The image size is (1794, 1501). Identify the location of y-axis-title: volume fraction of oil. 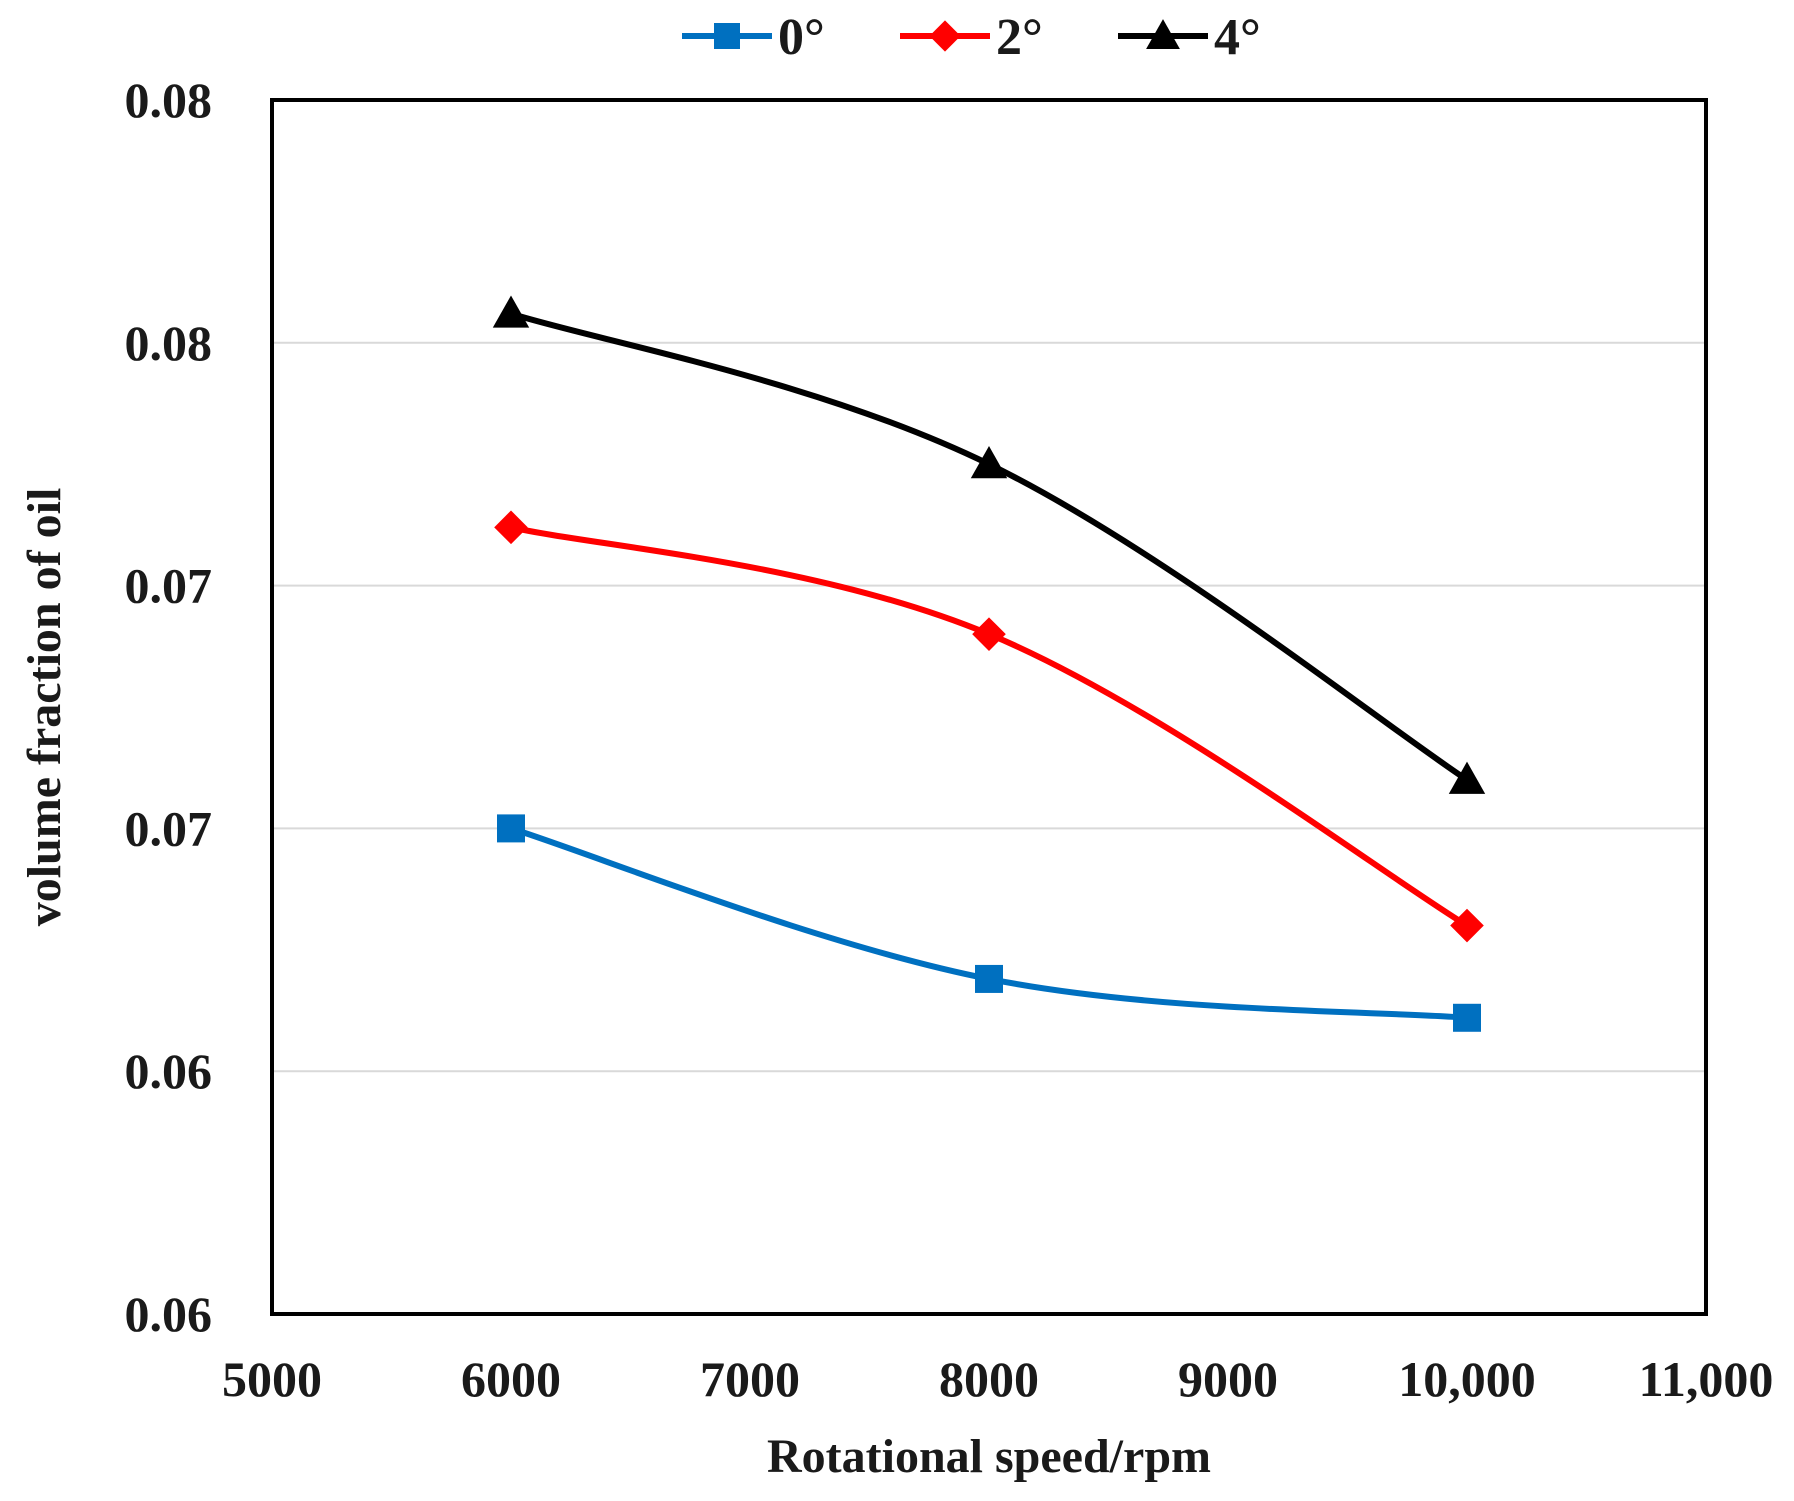
(44, 707).